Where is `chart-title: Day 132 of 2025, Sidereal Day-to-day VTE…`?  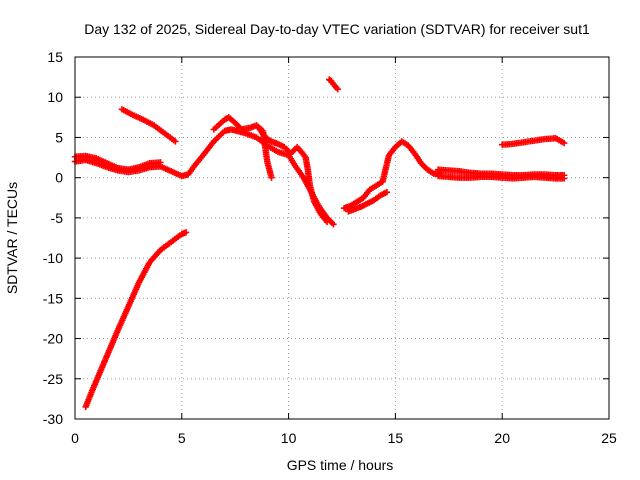 chart-title: Day 132 of 2025, Sidereal Day-to-day VTE… is located at coordinates (337, 29).